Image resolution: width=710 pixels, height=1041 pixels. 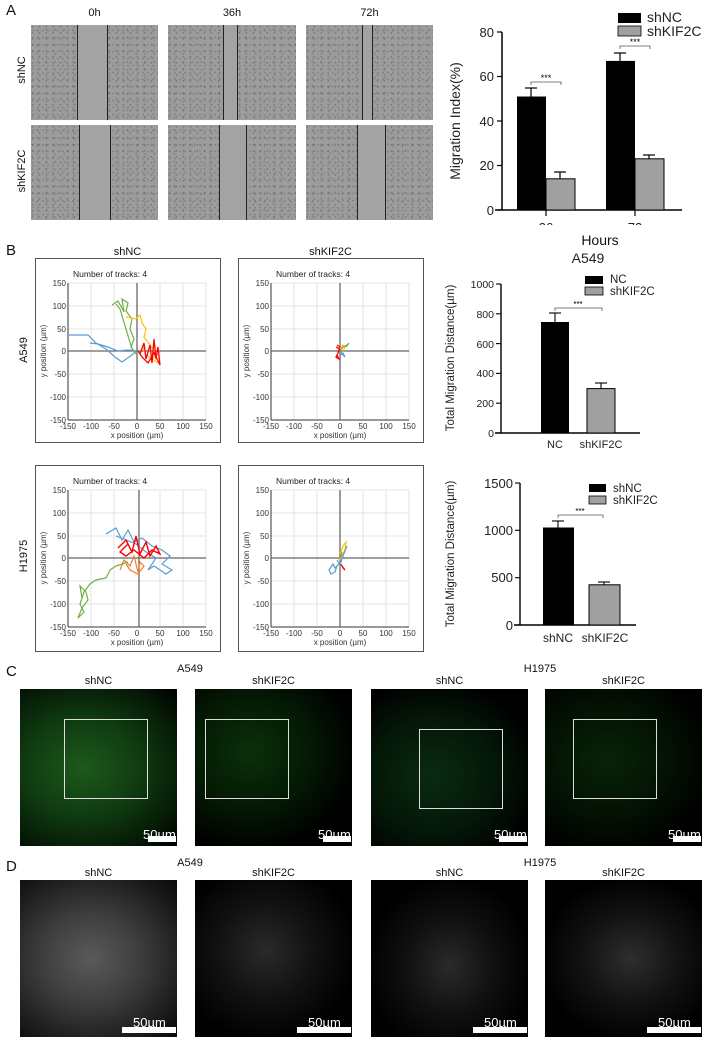 I want to click on legend-label-nc: NC, so click(x=618, y=280).